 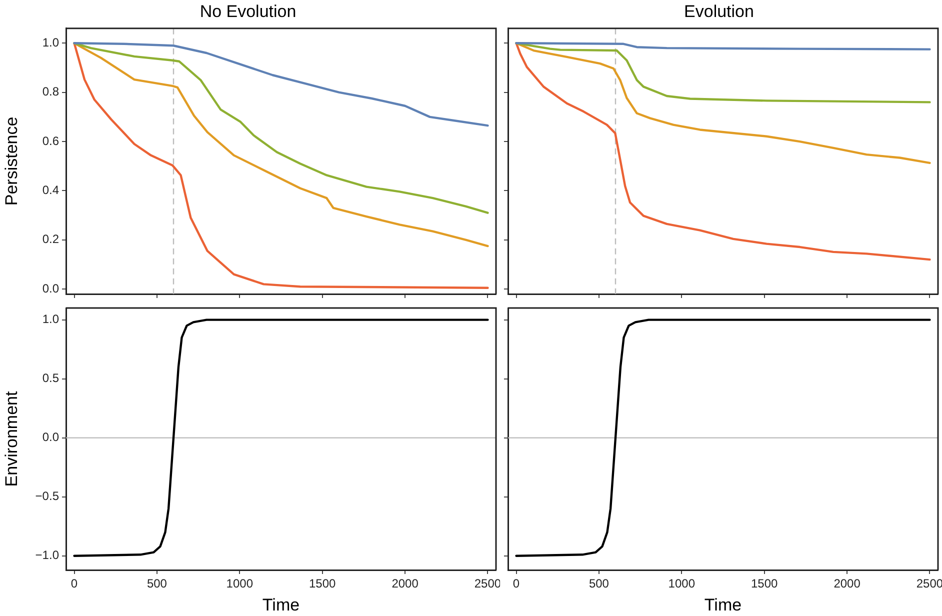 I want to click on chart-title: No Evolution, so click(x=248, y=11).